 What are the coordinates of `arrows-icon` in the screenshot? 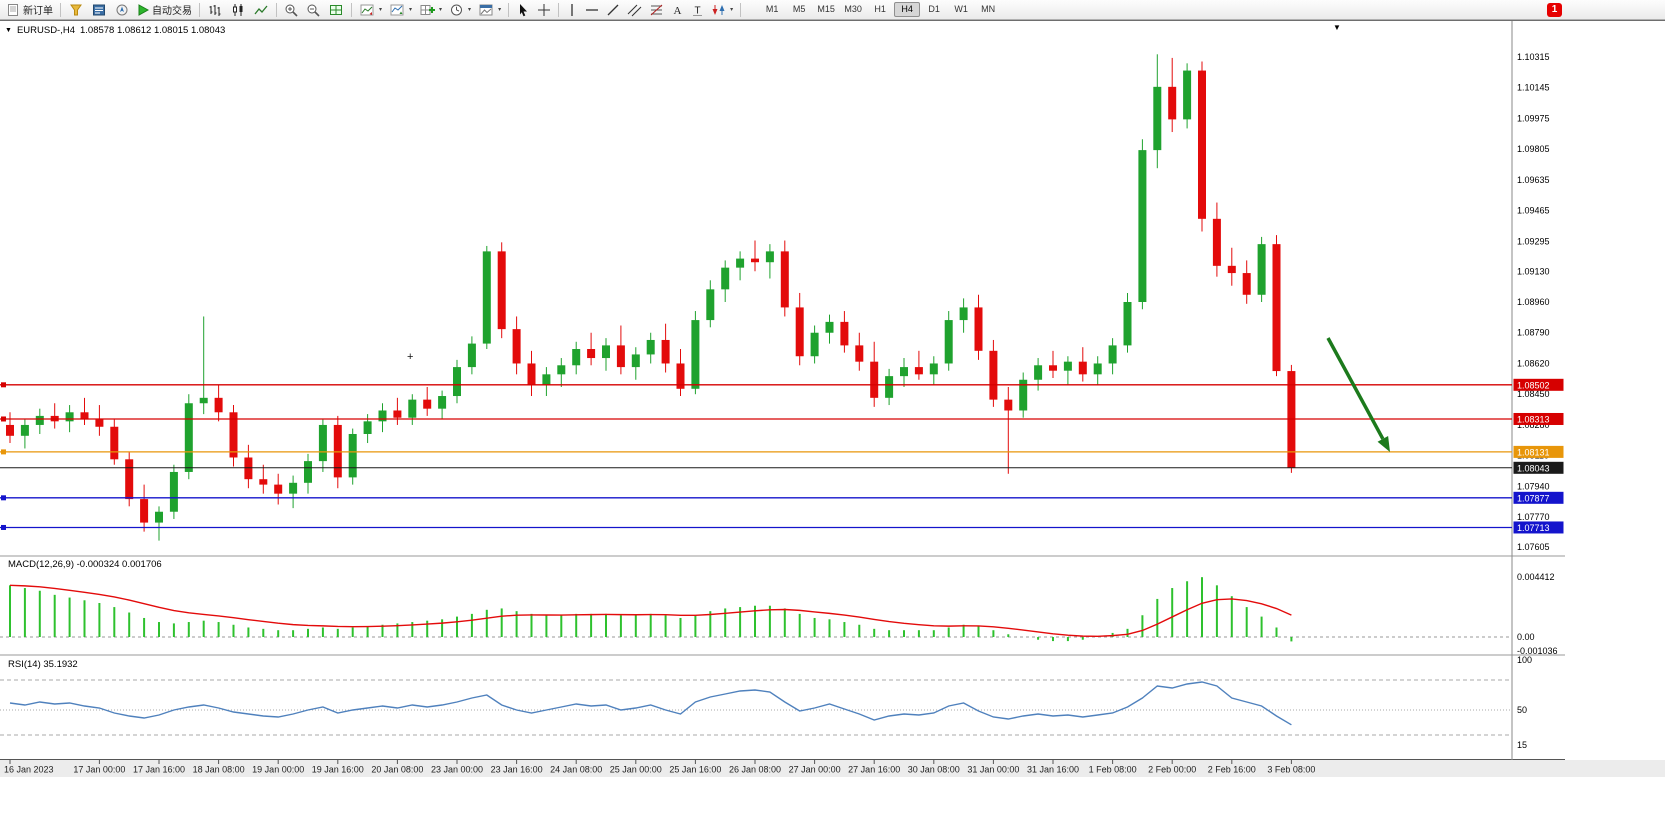 It's located at (718, 9).